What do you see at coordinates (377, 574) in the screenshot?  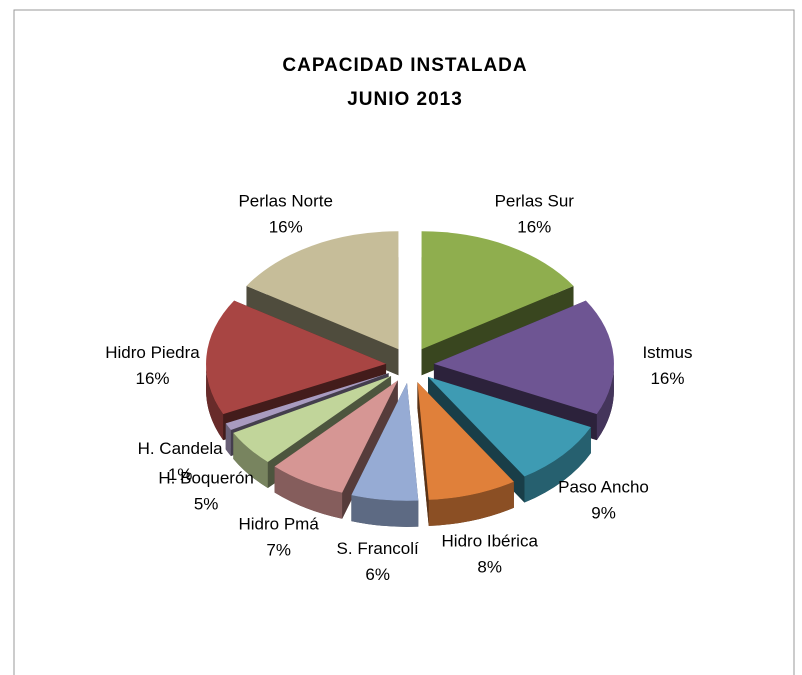 I see `slice-value-label: 6%` at bounding box center [377, 574].